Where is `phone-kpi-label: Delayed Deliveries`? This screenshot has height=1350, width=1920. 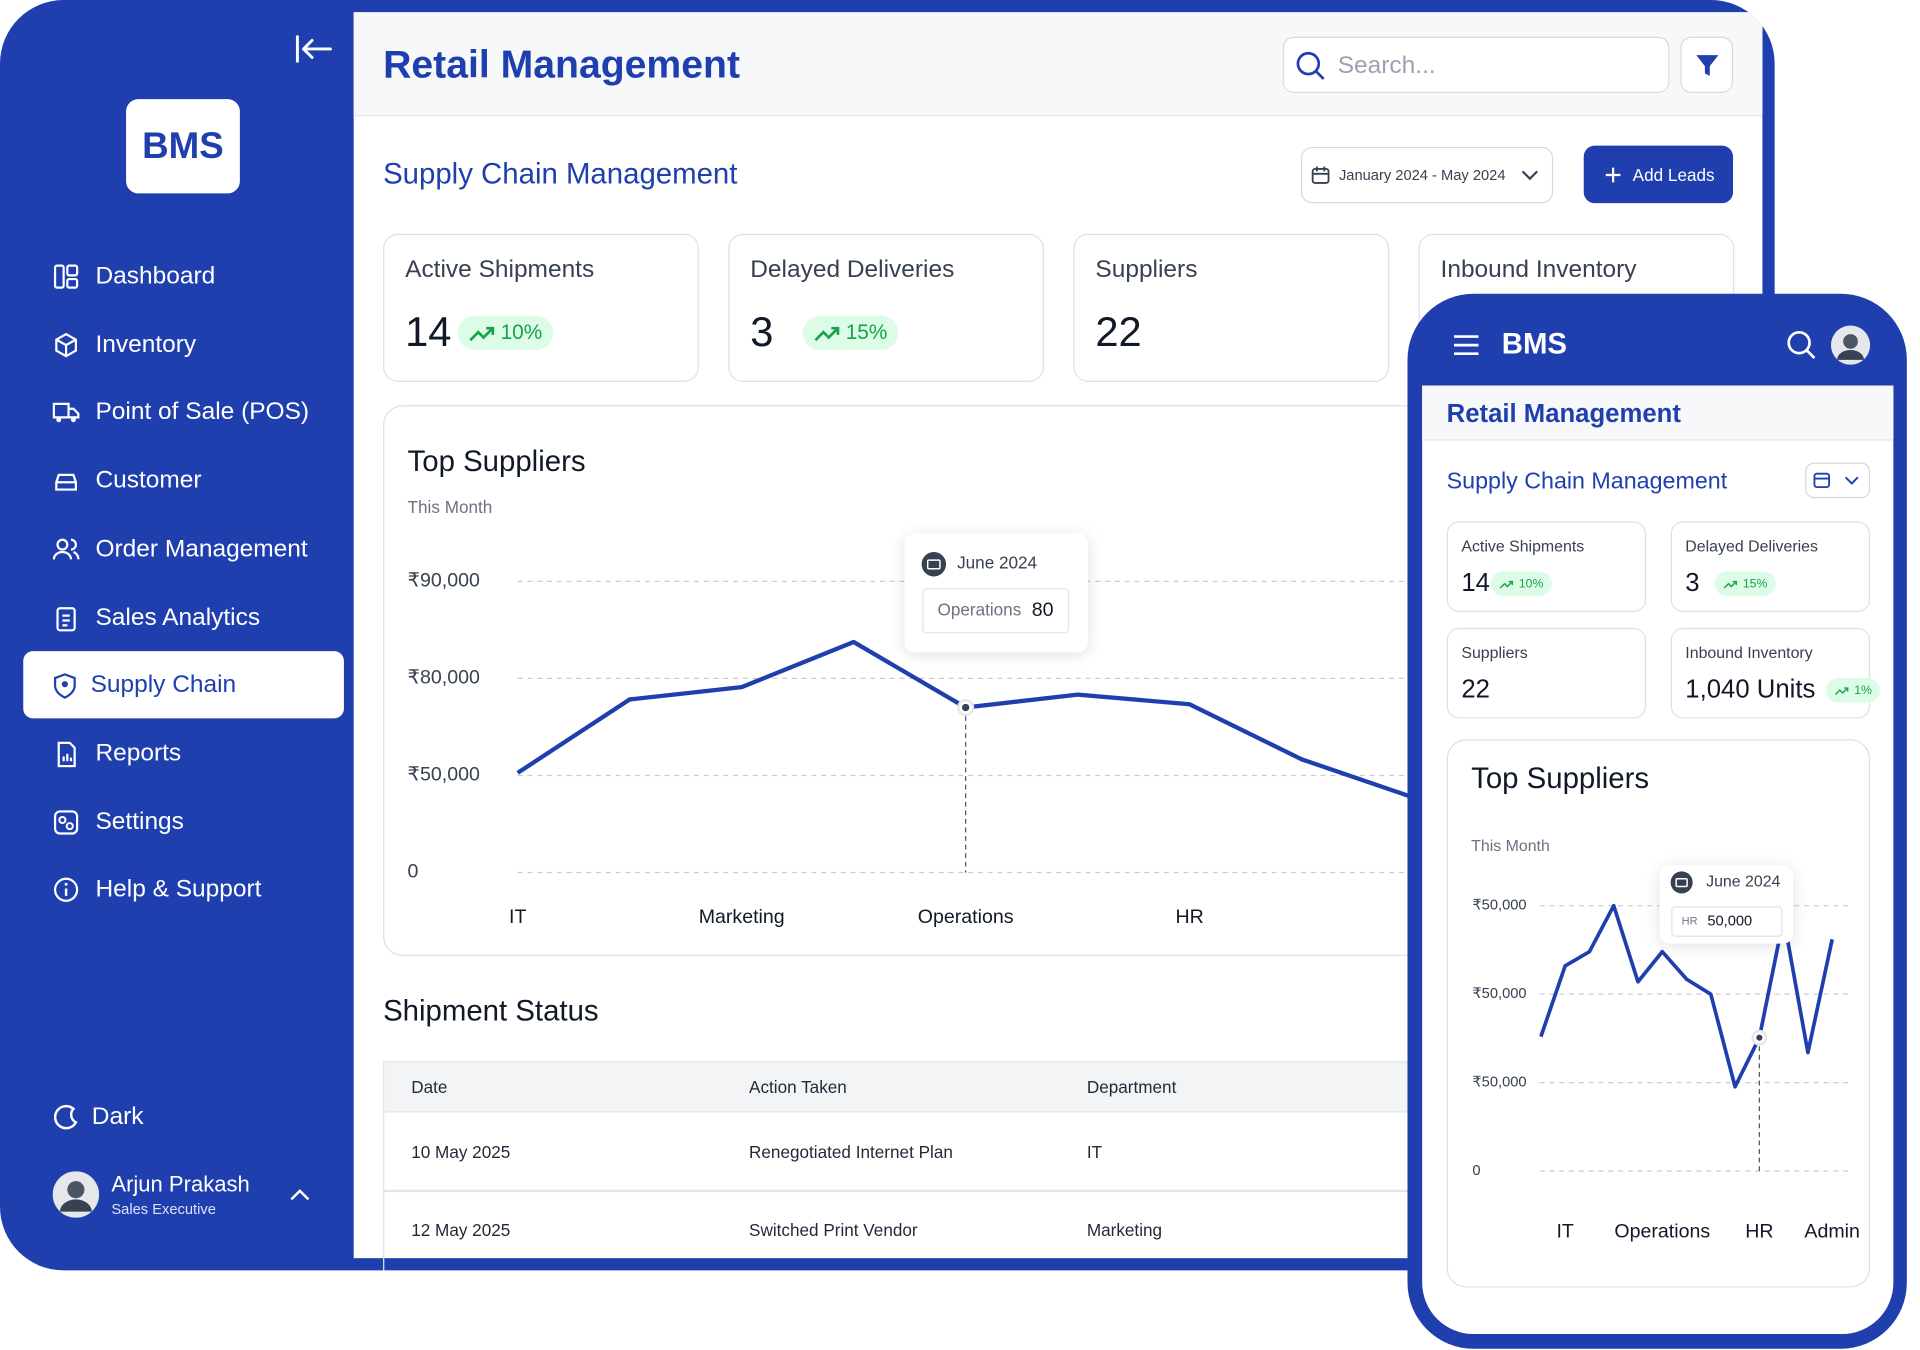 phone-kpi-label: Delayed Deliveries is located at coordinates (1751, 546).